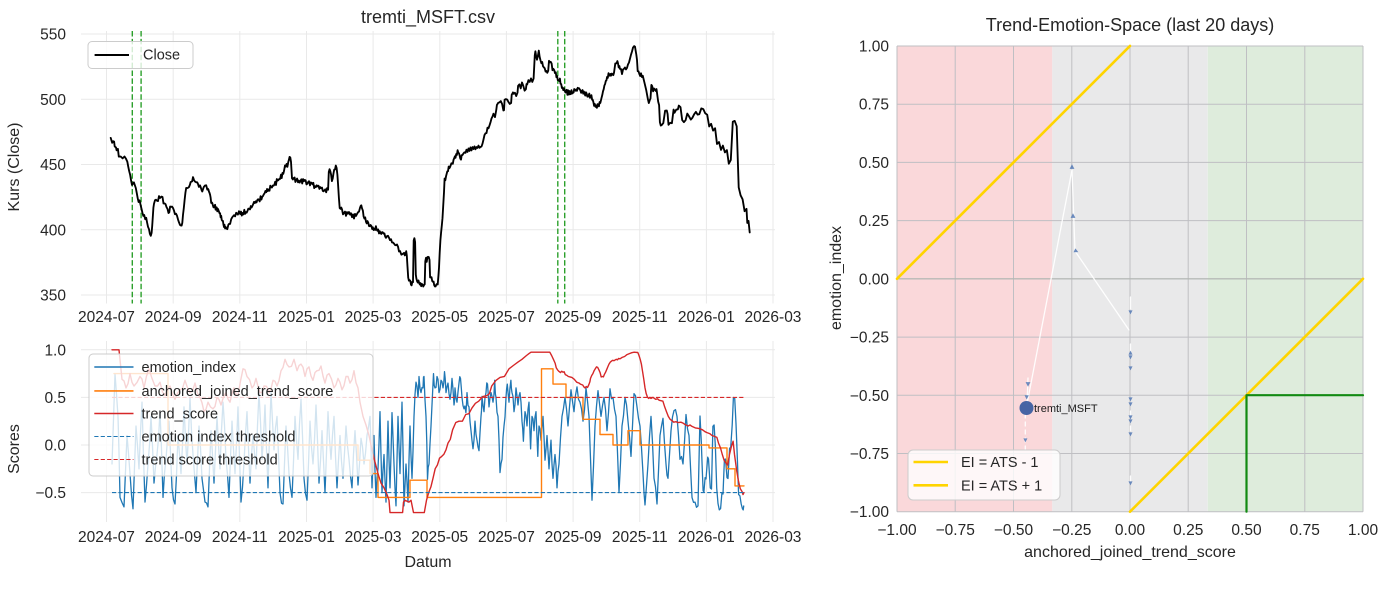 The width and height of the screenshot is (1388, 589). What do you see at coordinates (53, 296) in the screenshot?
I see `svg-text: 350` at bounding box center [53, 296].